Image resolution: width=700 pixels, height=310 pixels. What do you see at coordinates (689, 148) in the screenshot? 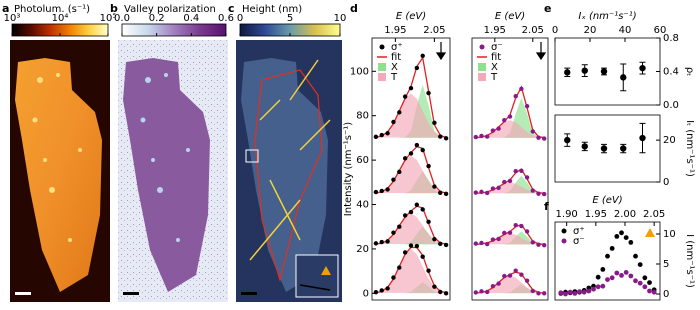
I see `y-axis-label: Iₜ (nm⁻¹s⁻¹)` at bounding box center [689, 148].